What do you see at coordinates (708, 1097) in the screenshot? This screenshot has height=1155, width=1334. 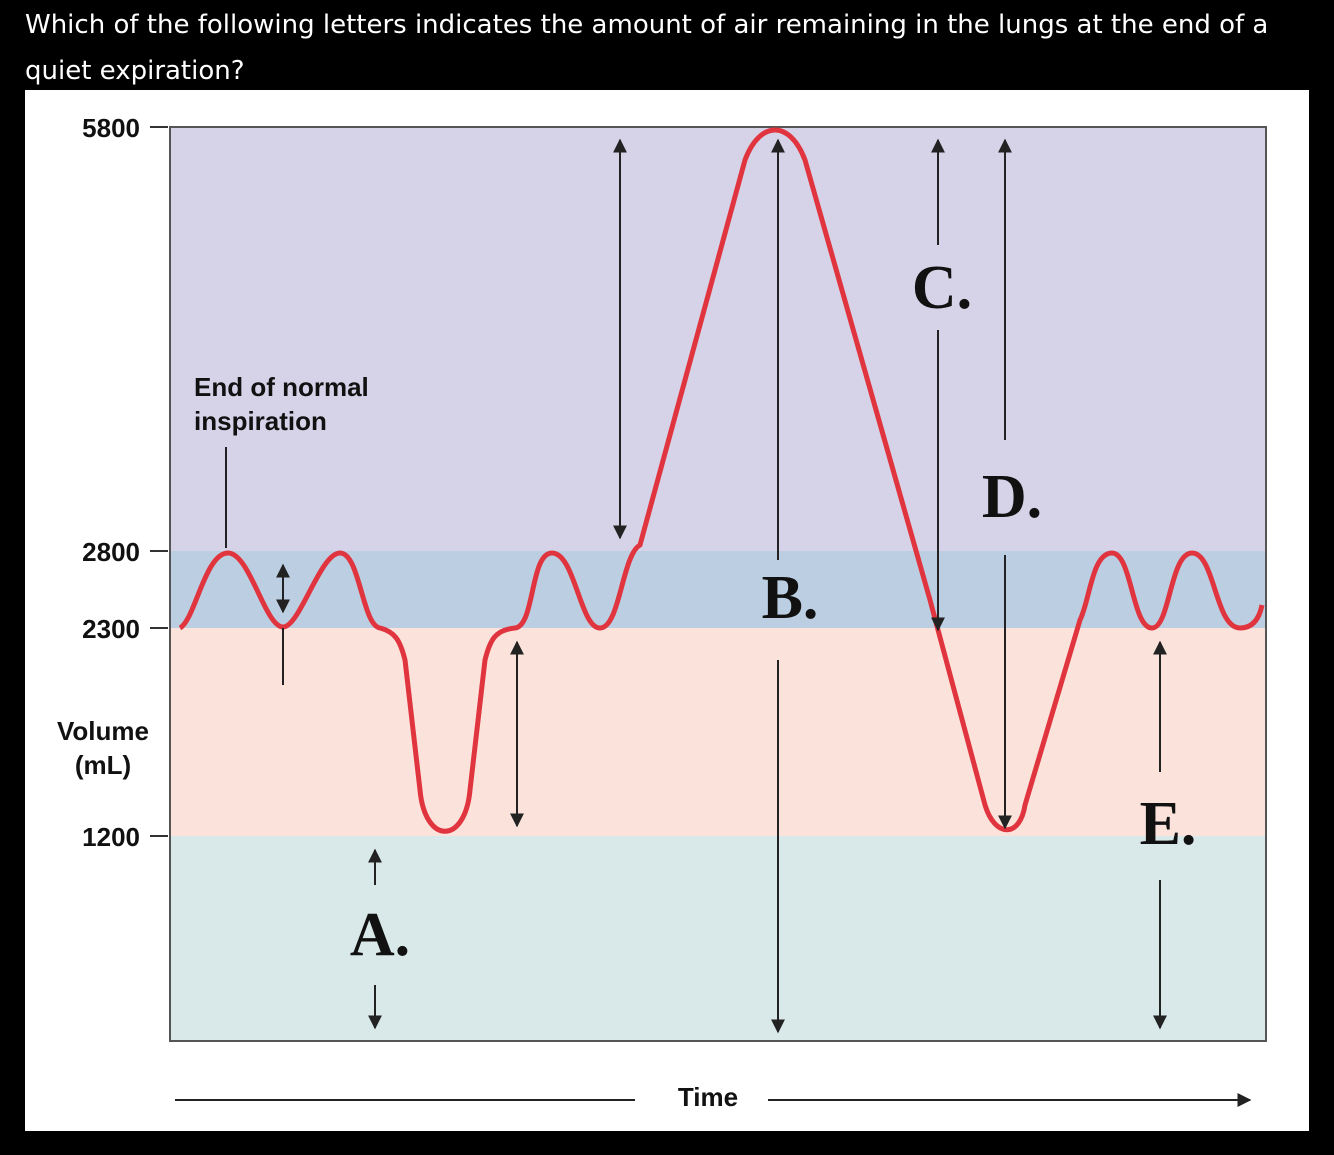 I see `x-axis-label: Time` at bounding box center [708, 1097].